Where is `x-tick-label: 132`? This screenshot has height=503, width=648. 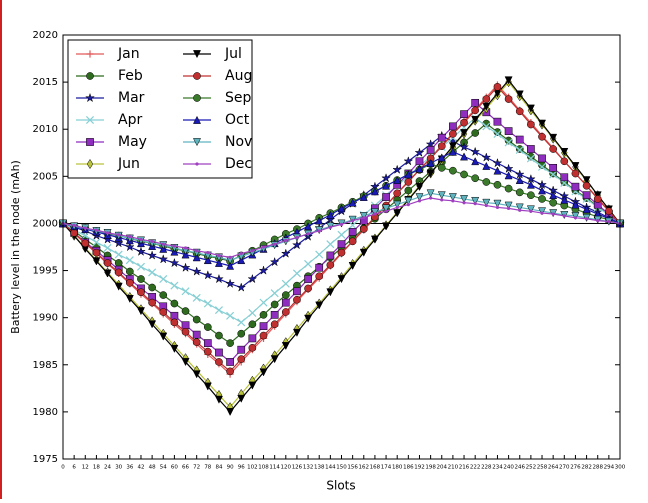
x-tick-label: 132 is located at coordinates (308, 468).